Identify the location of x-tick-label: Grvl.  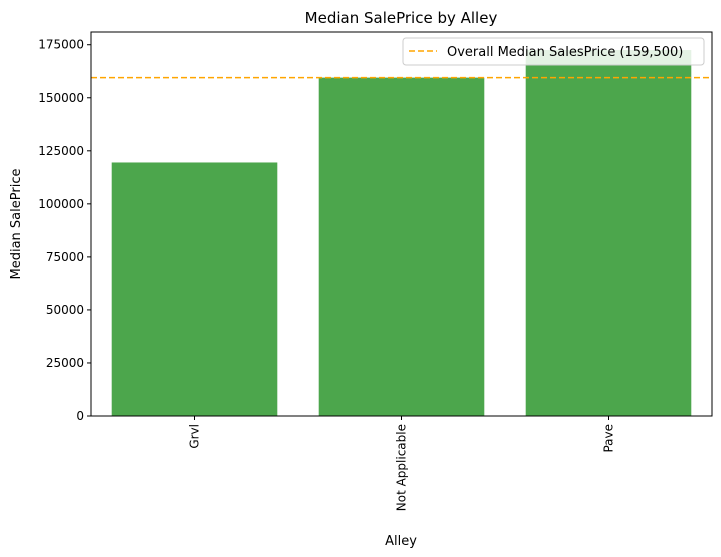
(195, 436).